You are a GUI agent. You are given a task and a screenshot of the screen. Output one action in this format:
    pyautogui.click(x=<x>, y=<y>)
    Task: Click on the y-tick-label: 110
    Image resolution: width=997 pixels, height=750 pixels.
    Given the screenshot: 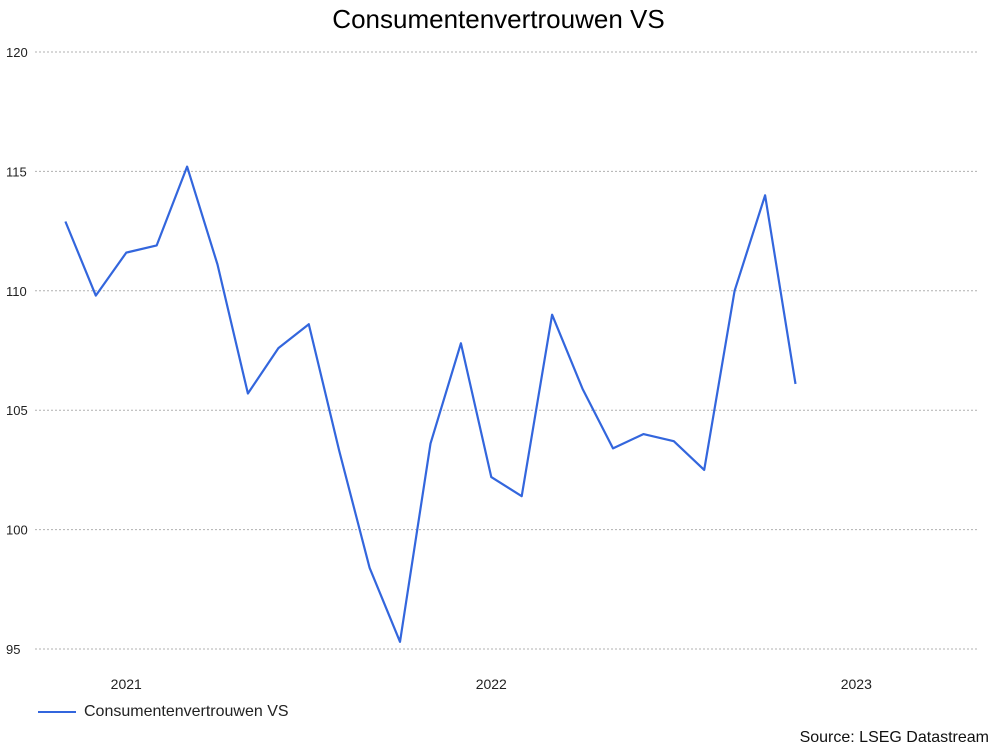 What is the action you would take?
    pyautogui.click(x=16, y=291)
    